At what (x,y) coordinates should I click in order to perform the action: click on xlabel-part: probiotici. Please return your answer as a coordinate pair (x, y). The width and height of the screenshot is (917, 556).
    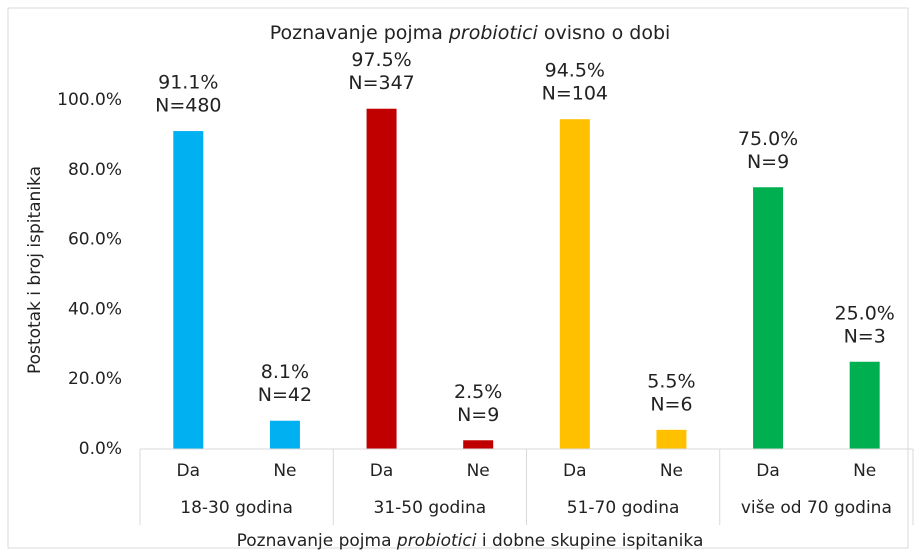
    Looking at the image, I should click on (436, 541).